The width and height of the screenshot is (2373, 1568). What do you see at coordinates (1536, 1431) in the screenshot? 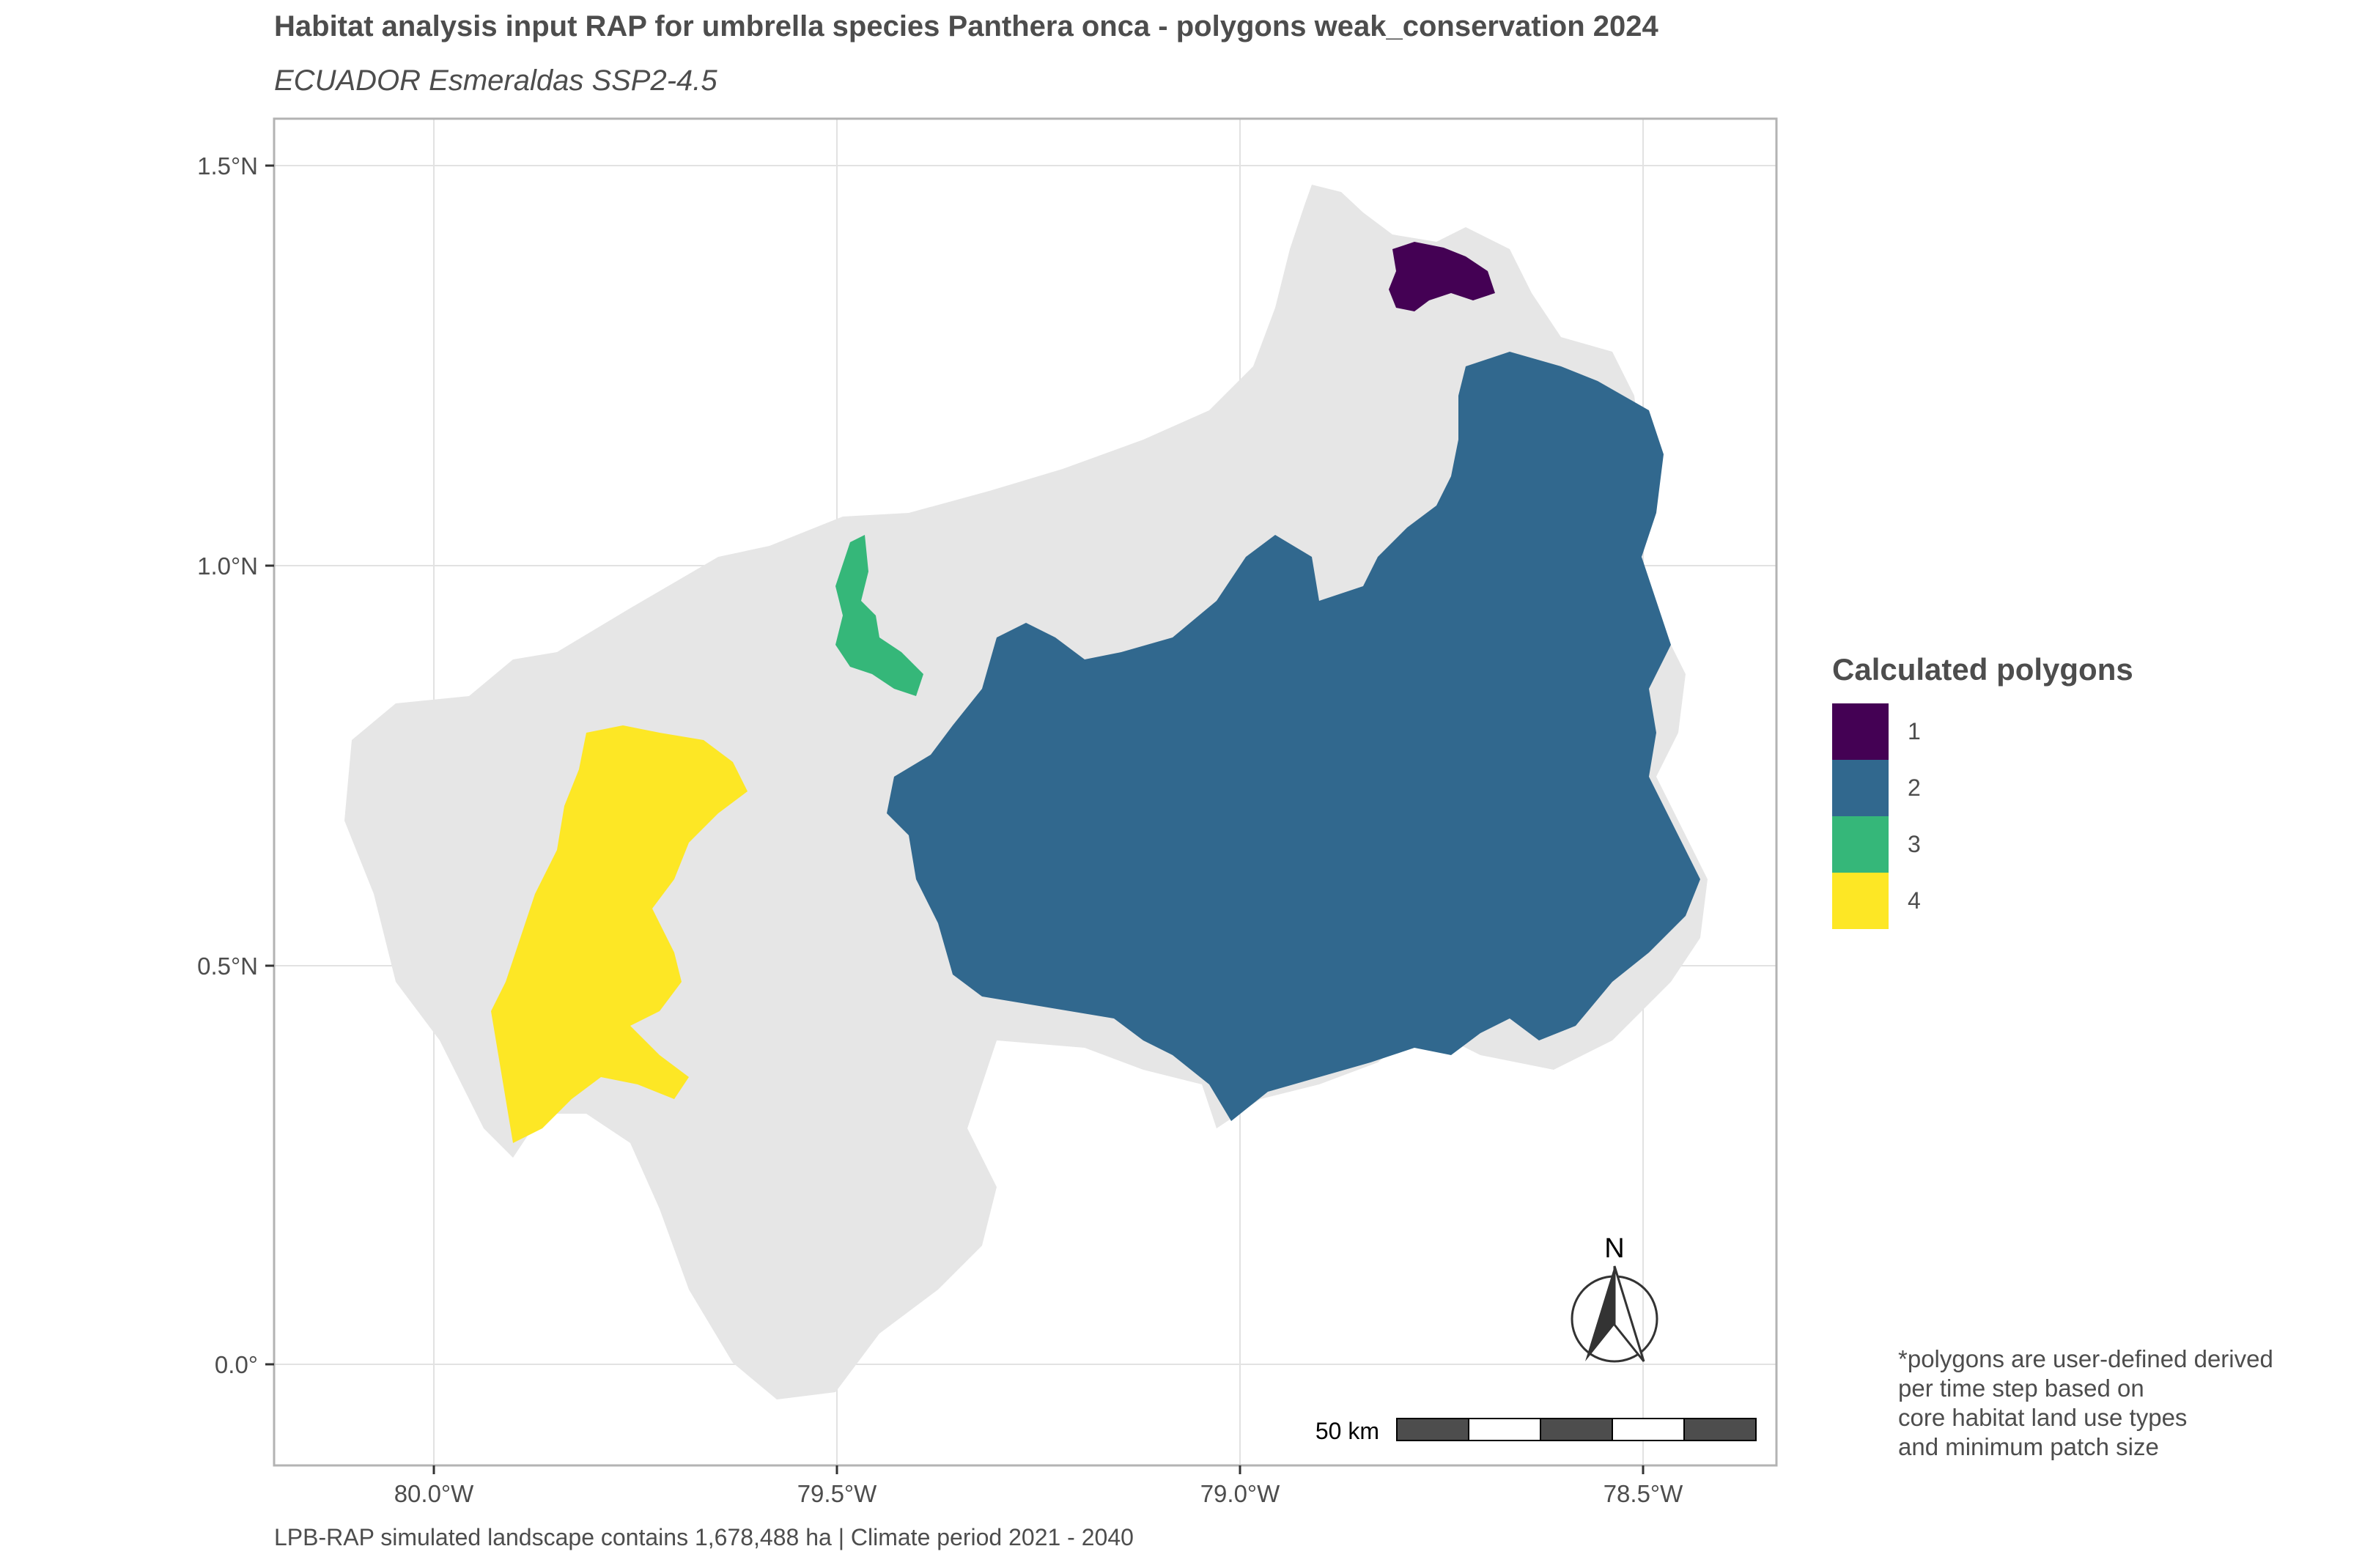
I see `scale-bar: 50 km` at bounding box center [1536, 1431].